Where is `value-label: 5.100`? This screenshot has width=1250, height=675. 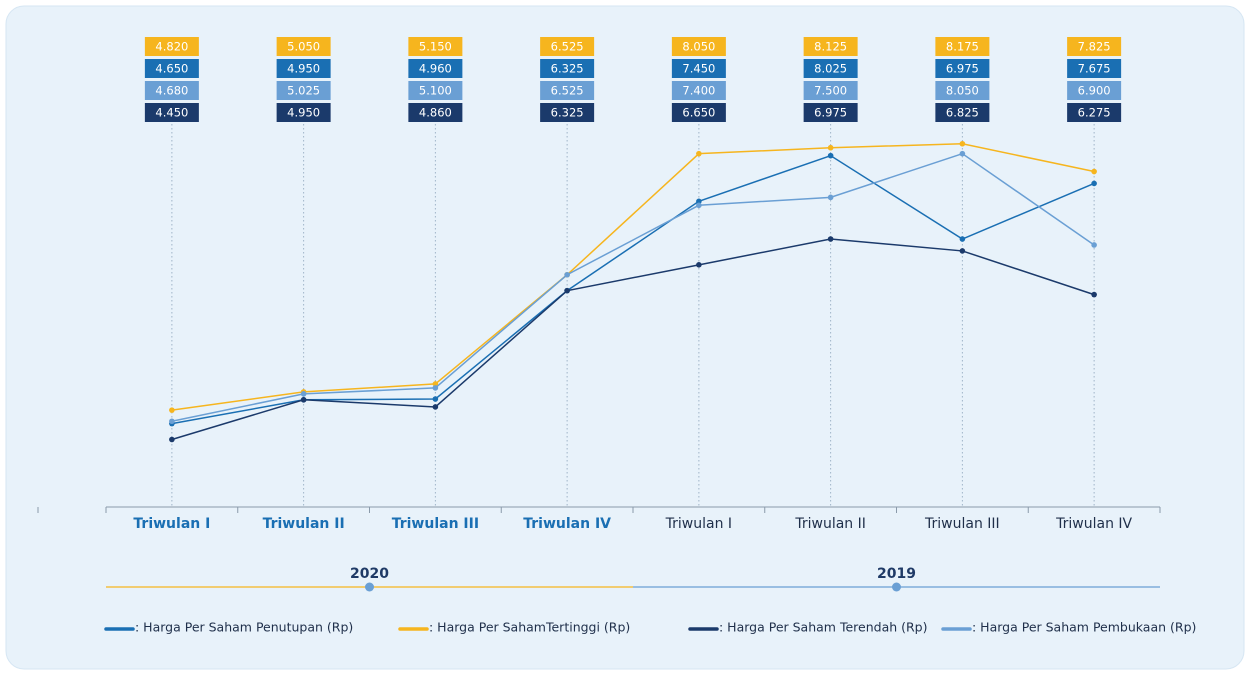
value-label: 5.100 is located at coordinates (435, 91).